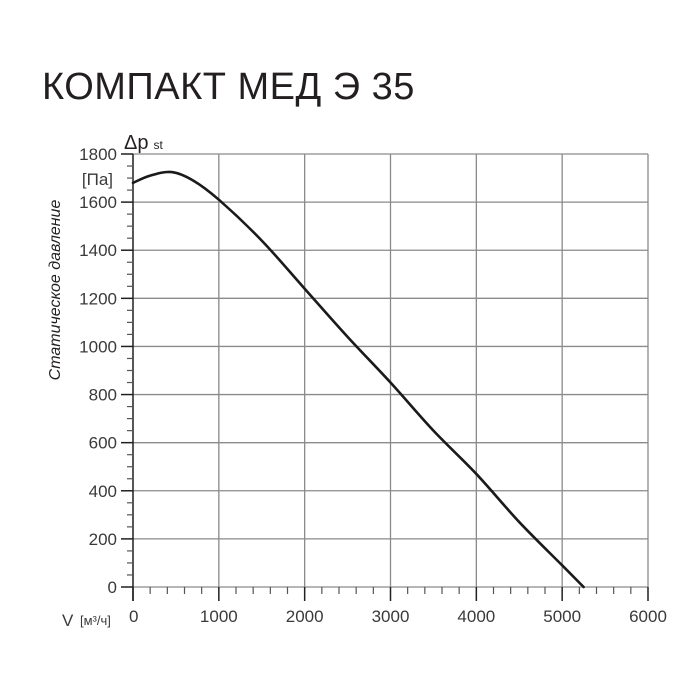 The image size is (700, 700). Describe the element at coordinates (103, 491) in the screenshot. I see `y-tick-label: 400` at that location.